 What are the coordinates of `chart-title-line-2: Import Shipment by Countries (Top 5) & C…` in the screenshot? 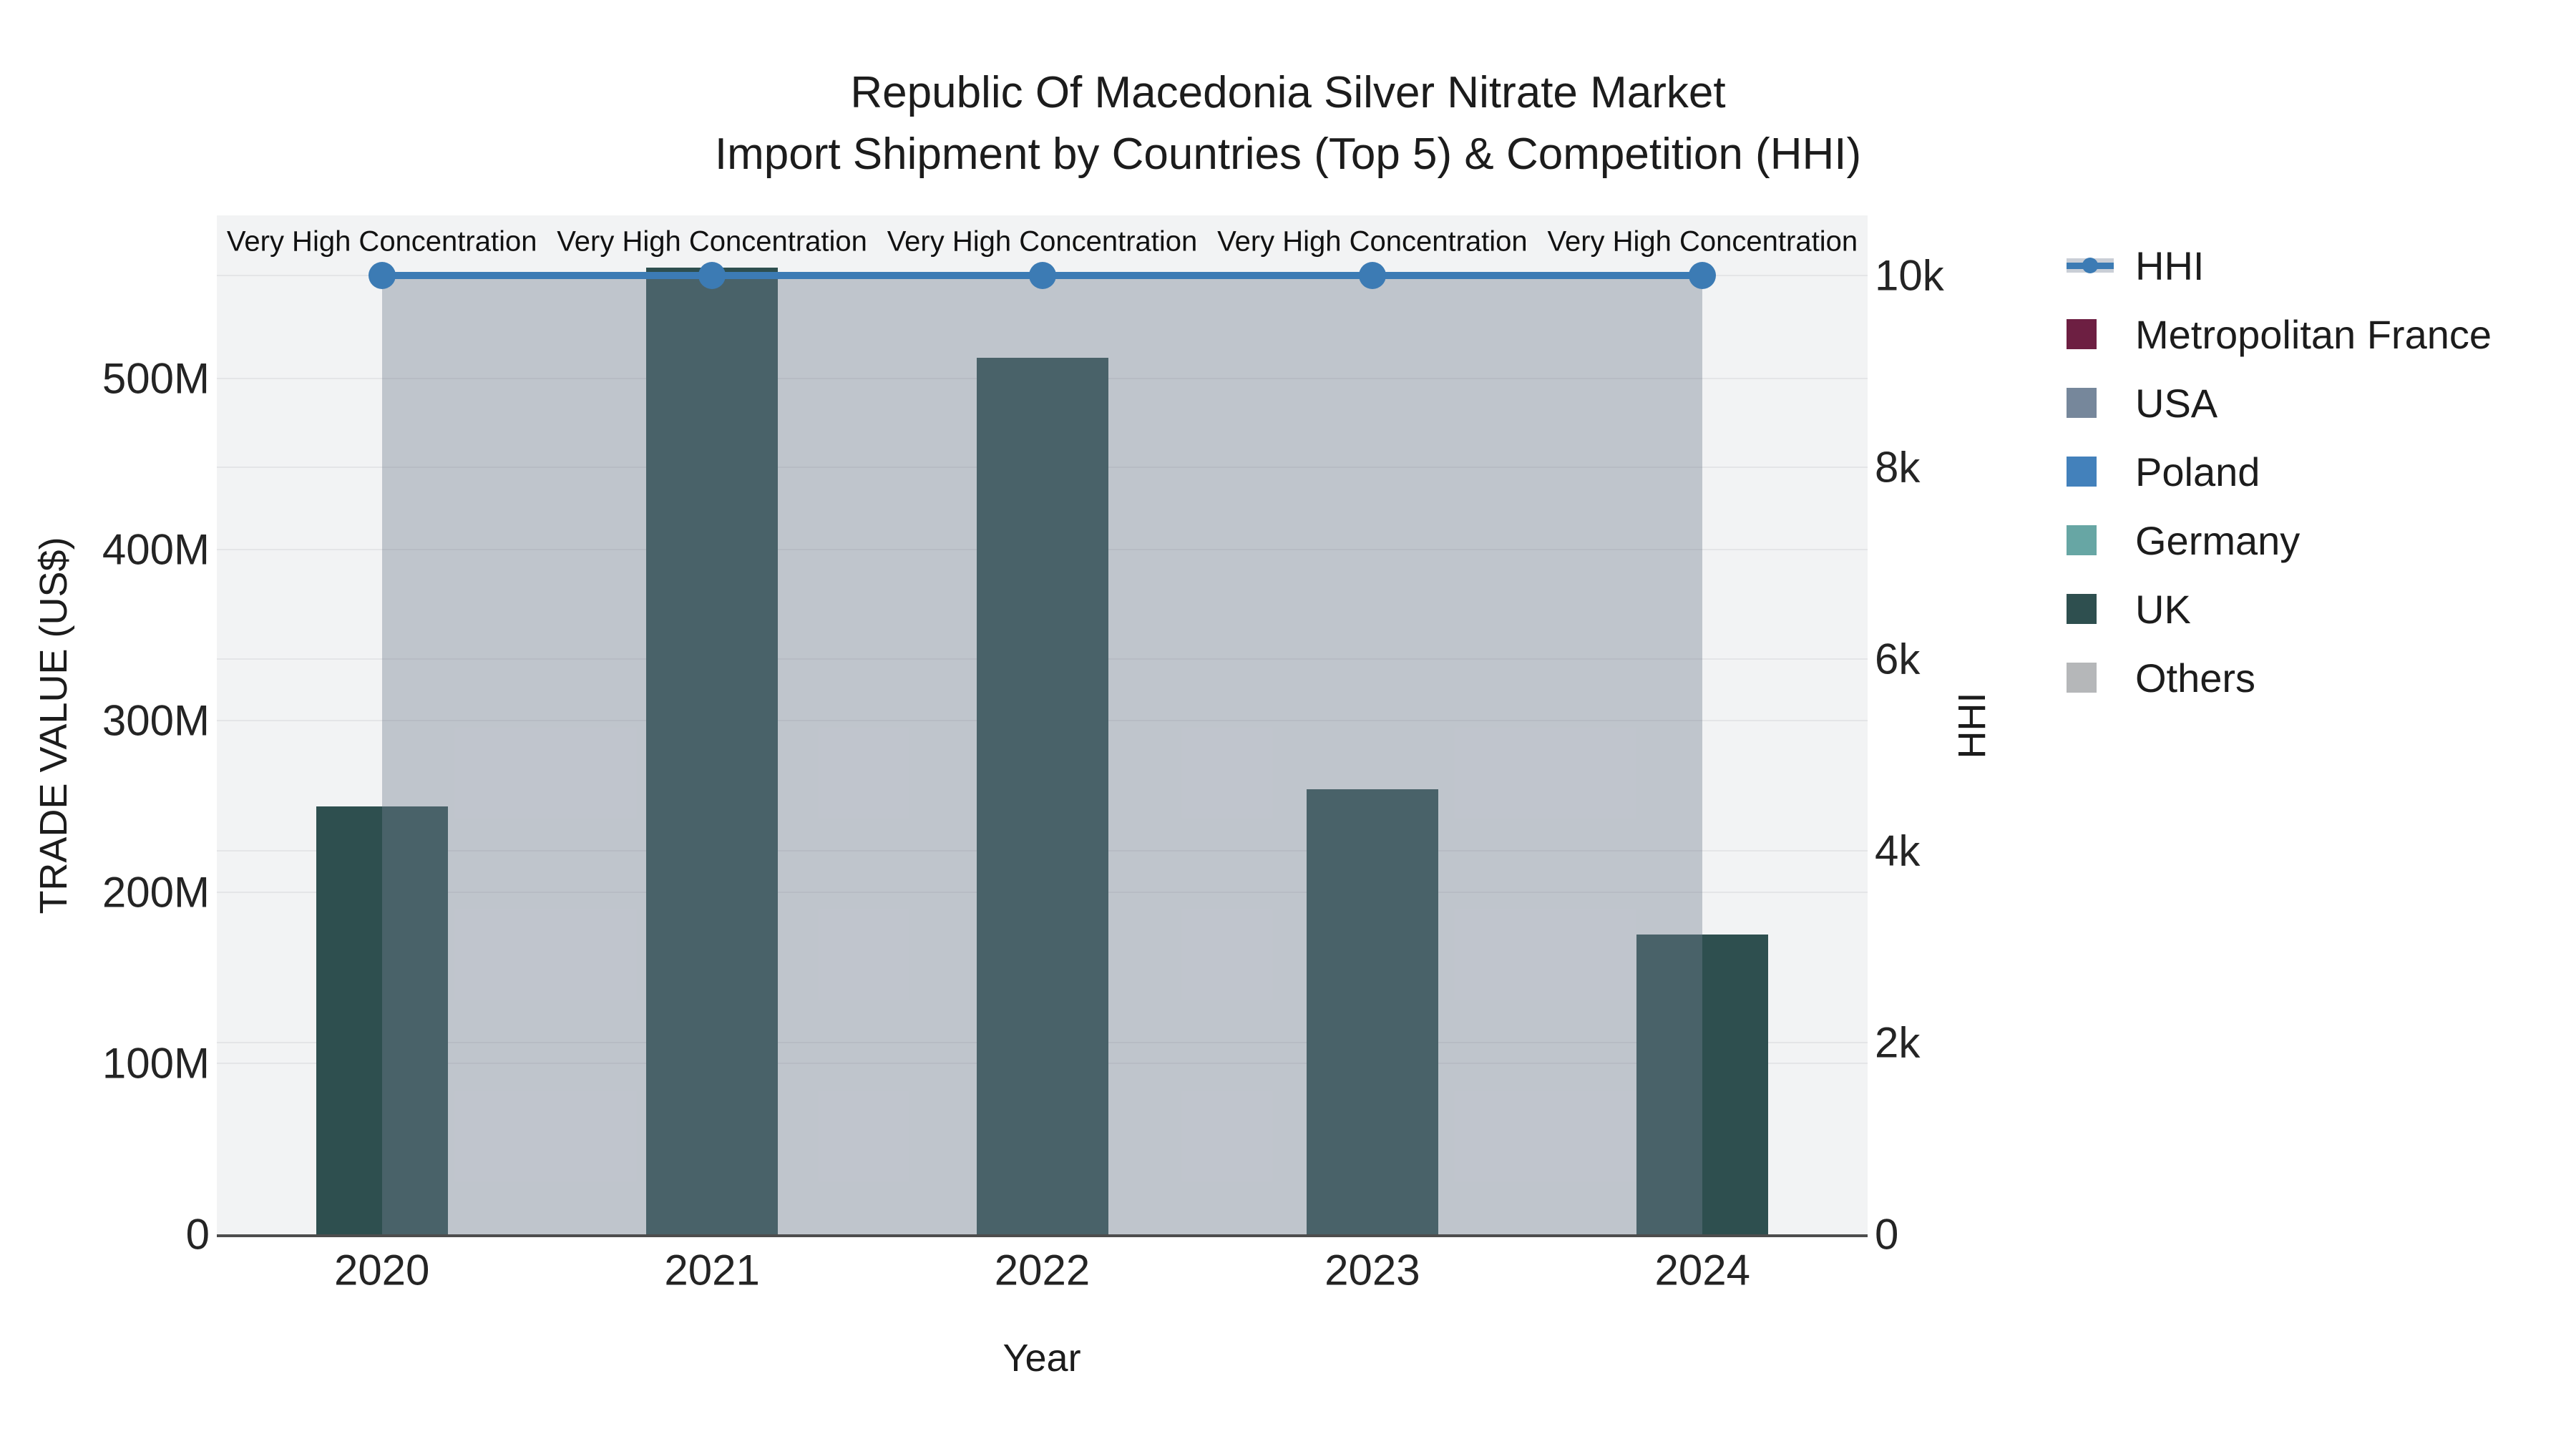 It's located at (1288, 154).